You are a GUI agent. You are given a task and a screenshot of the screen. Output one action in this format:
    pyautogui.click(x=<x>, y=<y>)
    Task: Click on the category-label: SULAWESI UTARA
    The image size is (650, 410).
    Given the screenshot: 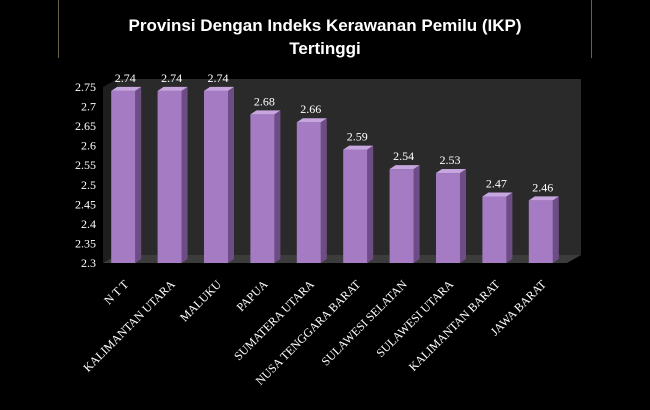 What is the action you would take?
    pyautogui.click(x=414, y=318)
    